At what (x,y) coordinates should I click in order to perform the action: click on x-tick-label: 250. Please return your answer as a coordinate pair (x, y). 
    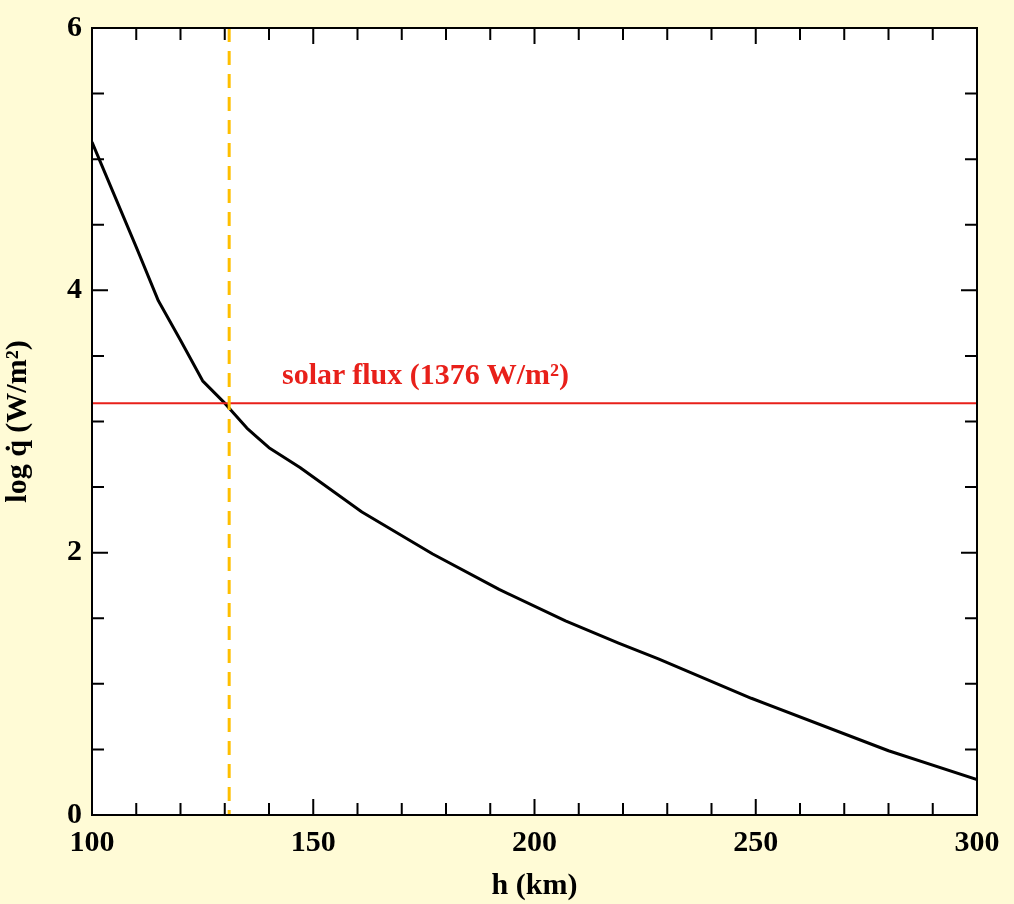
    Looking at the image, I should click on (756, 840).